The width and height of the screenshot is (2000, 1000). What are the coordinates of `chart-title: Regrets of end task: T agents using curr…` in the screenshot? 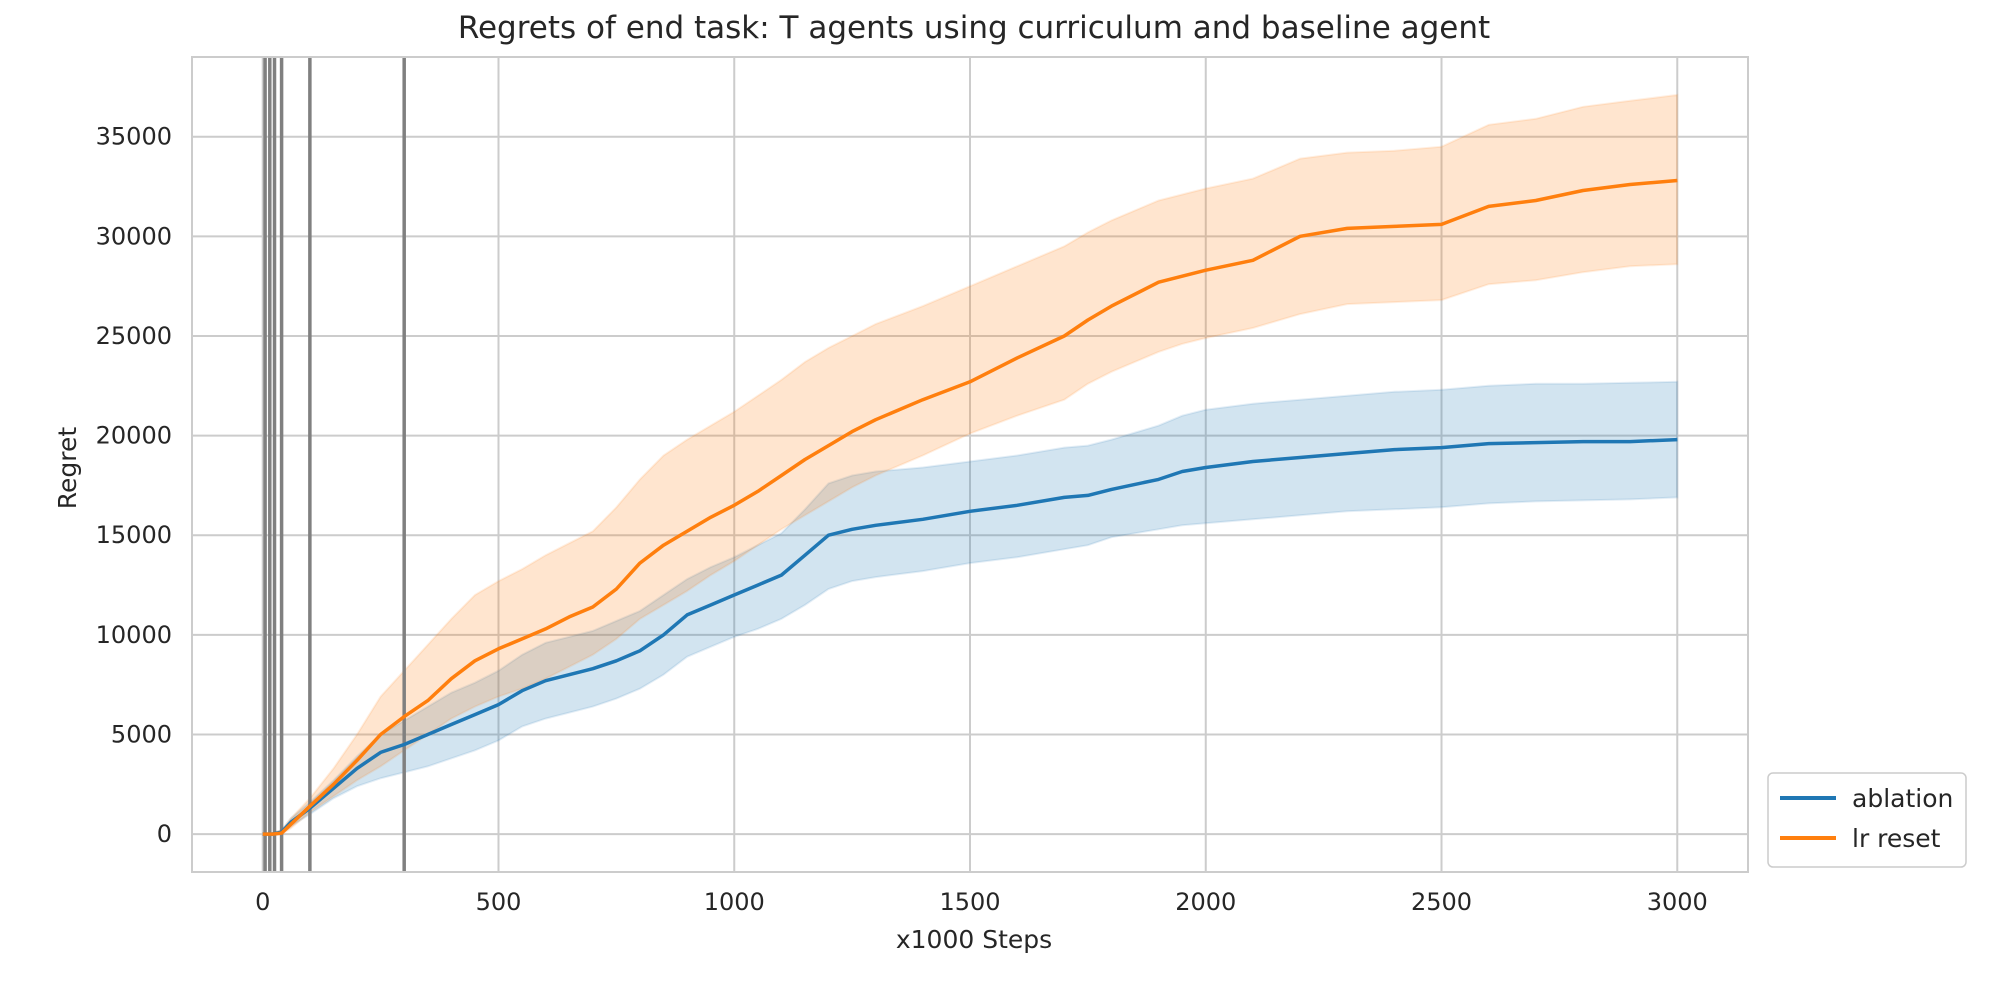 It's located at (974, 28).